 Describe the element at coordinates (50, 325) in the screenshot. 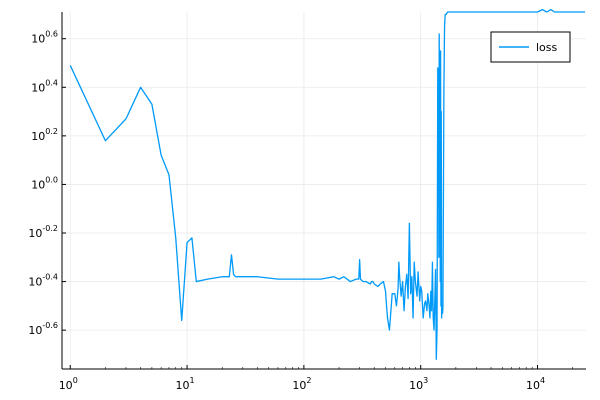

I see `y-tick-exponent: -0.6` at that location.